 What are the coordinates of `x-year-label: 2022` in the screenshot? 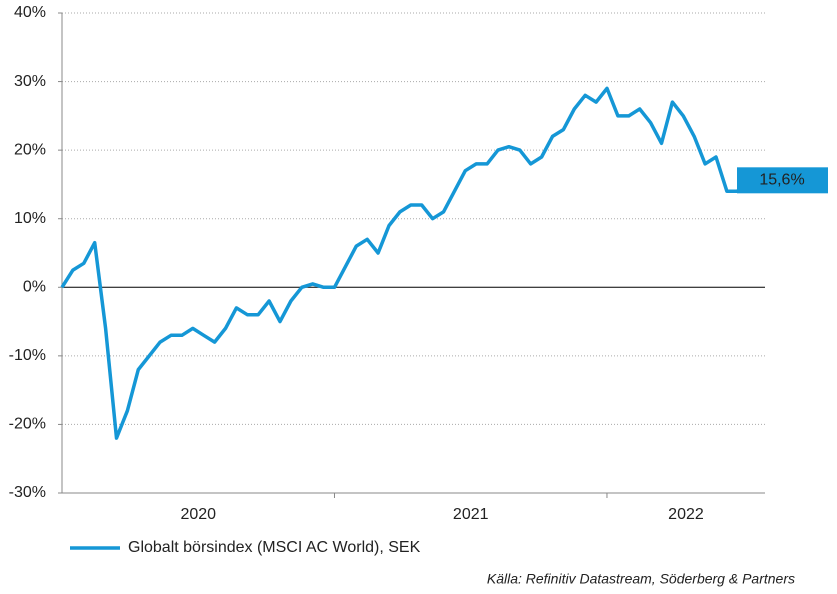 It's located at (686, 514).